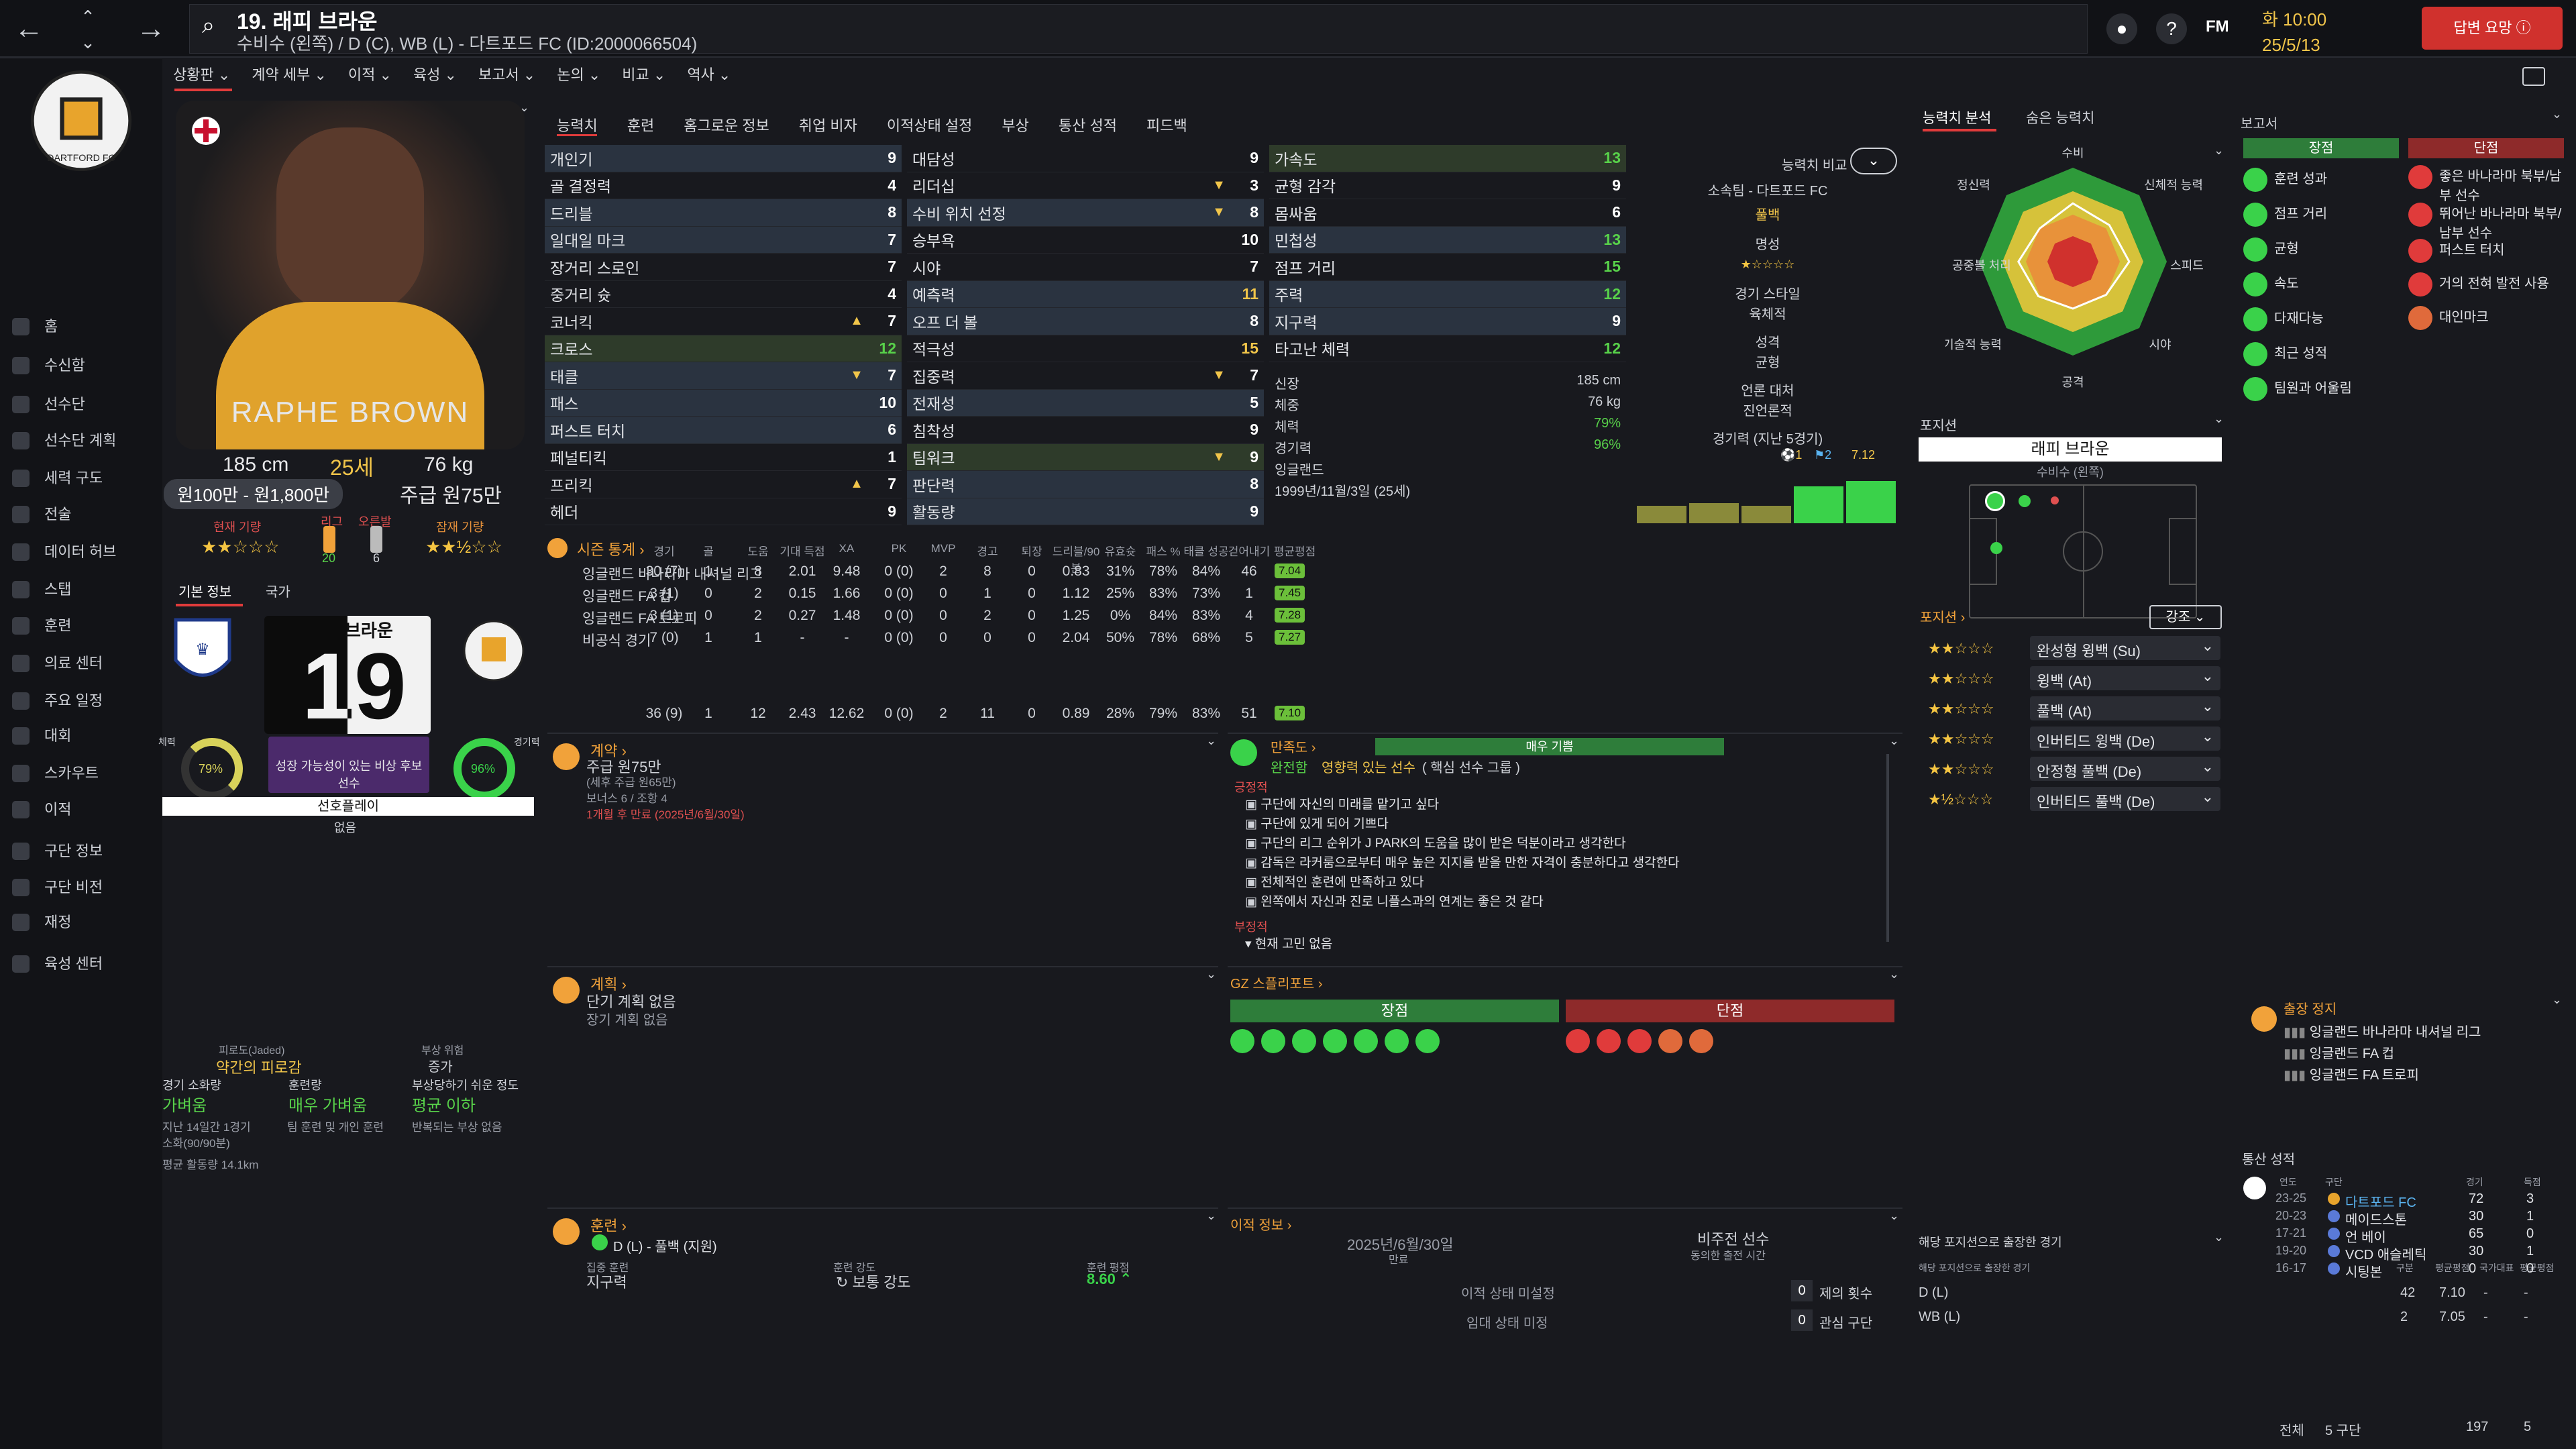 The height and width of the screenshot is (1449, 2576). What do you see at coordinates (202, 74) in the screenshot?
I see `subnav-tab-0: 상황판 ⌄` at bounding box center [202, 74].